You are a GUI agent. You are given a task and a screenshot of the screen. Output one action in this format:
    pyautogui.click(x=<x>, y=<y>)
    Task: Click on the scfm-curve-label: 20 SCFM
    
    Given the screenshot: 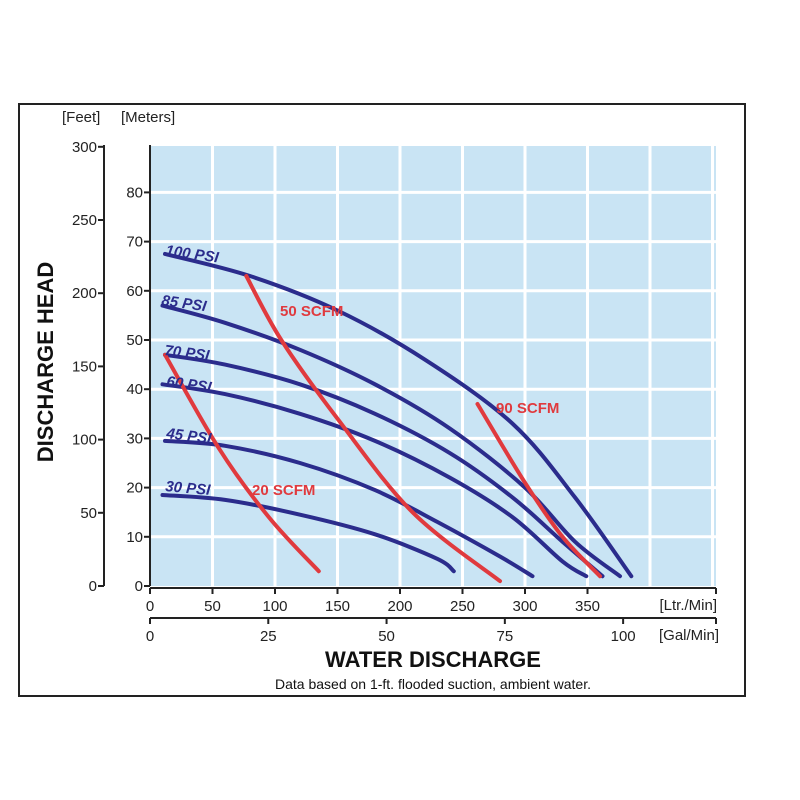 What is the action you would take?
    pyautogui.click(x=283, y=490)
    